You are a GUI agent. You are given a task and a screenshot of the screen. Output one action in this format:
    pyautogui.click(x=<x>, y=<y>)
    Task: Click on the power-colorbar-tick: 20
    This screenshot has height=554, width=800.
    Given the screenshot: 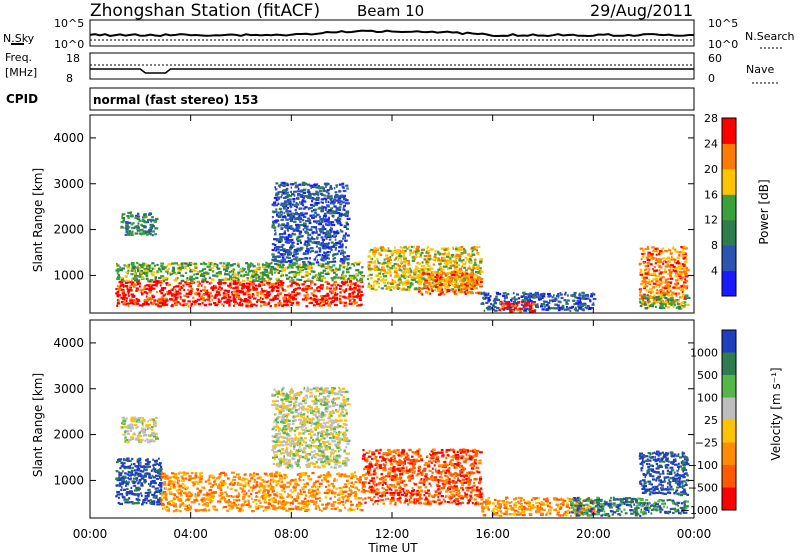 What is the action you would take?
    pyautogui.click(x=711, y=169)
    